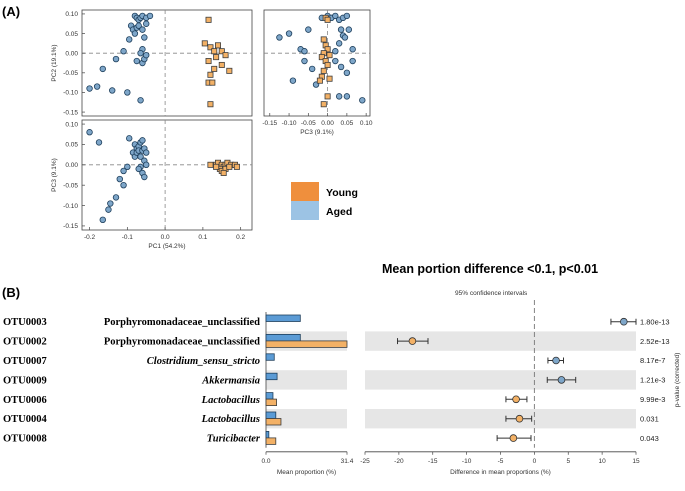  I want to click on taxon-name: Akkermansia, so click(230, 380).